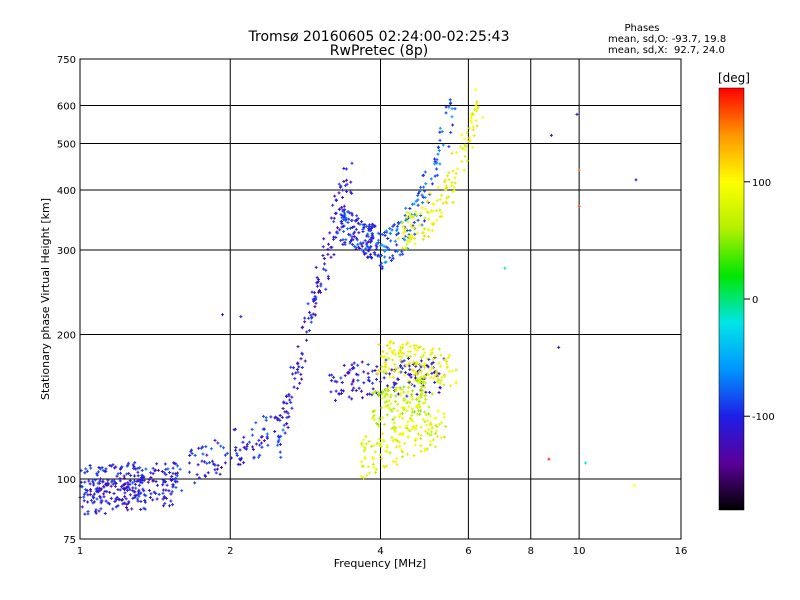 The height and width of the screenshot is (600, 800). Describe the element at coordinates (69, 540) in the screenshot. I see `y-tick-label: 75` at that location.